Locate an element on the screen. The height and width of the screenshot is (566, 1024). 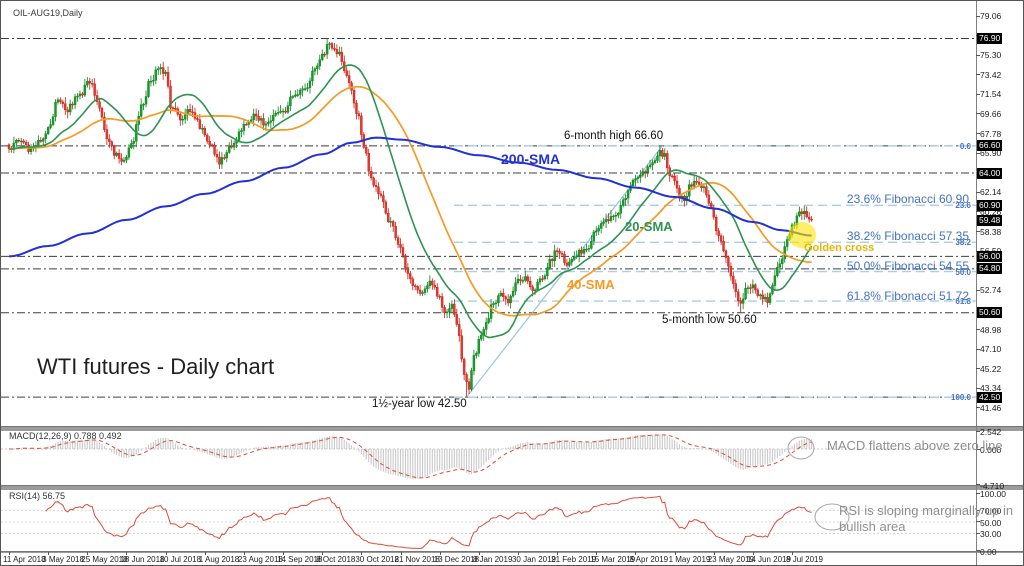
date-label: 13 Dec 2018 is located at coordinates (456, 559).